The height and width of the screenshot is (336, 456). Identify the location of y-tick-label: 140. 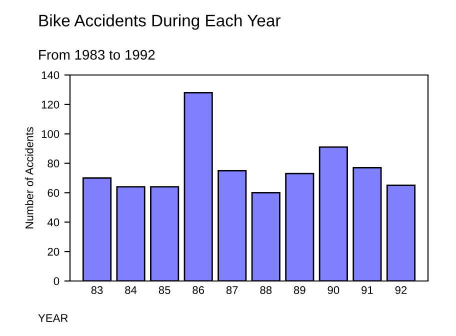
(51, 75).